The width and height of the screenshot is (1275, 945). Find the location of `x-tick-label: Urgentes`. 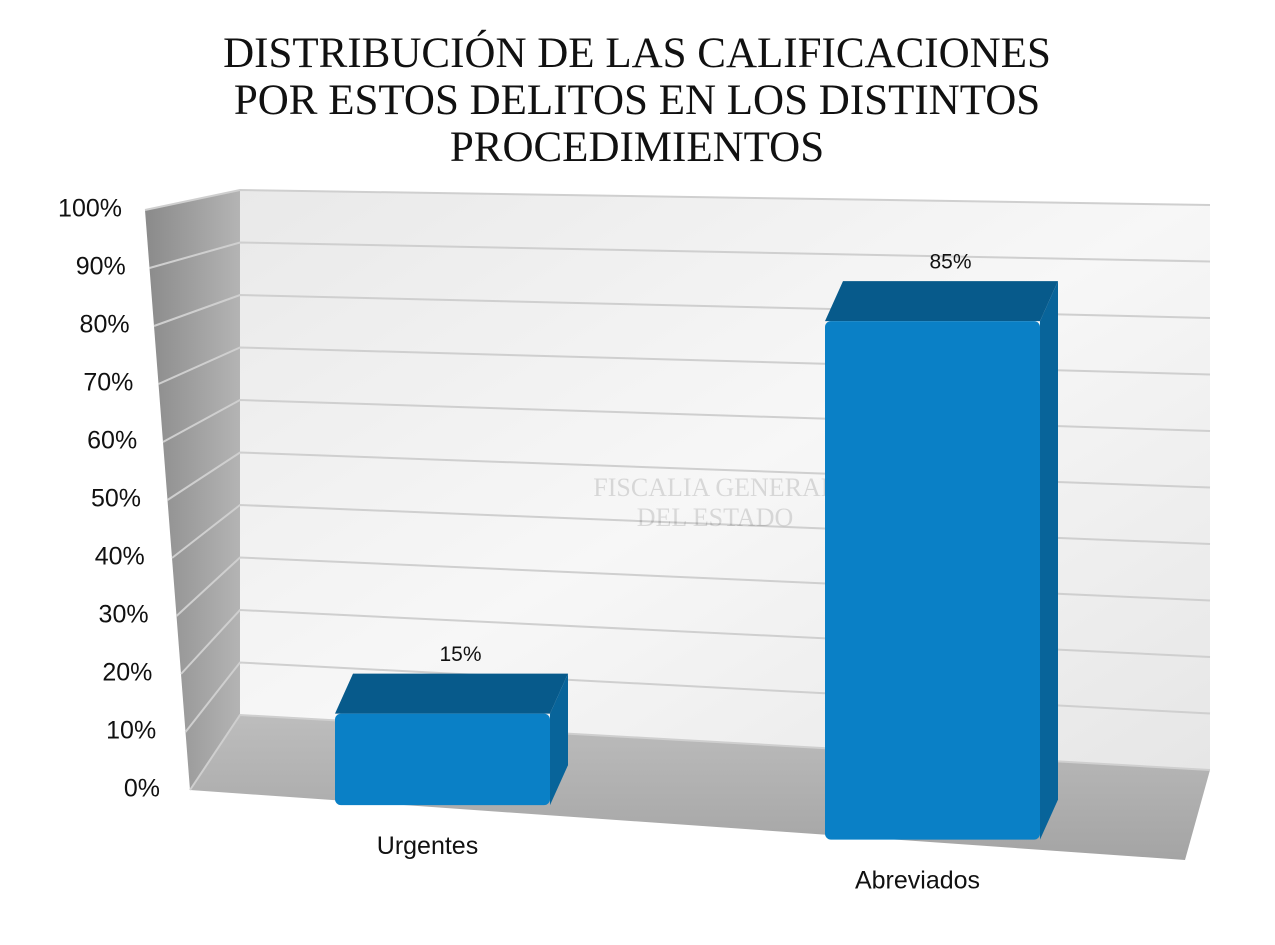

x-tick-label: Urgentes is located at coordinates (427, 846).